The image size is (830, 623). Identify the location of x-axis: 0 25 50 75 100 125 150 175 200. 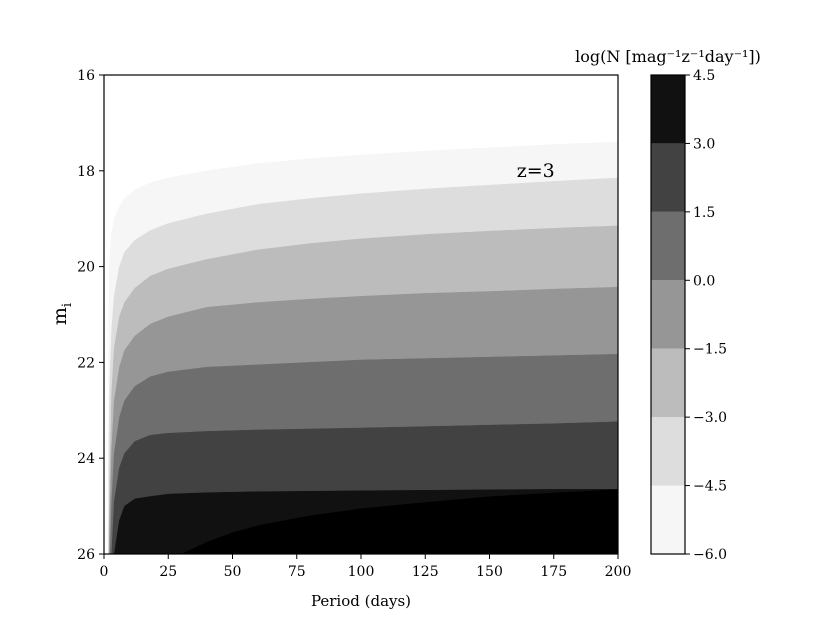
(366, 567).